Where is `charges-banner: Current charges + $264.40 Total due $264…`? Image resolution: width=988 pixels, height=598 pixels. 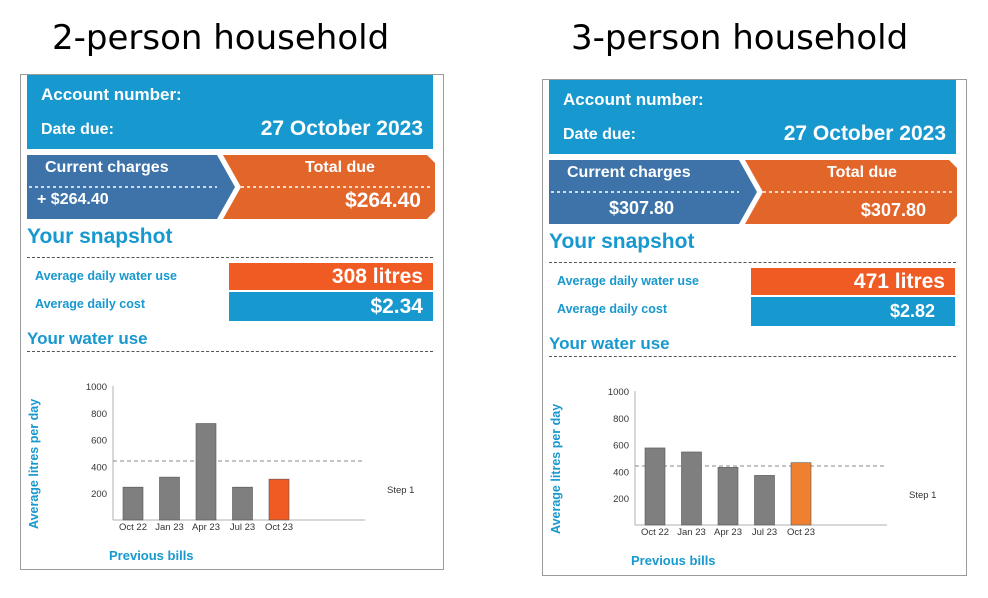 charges-banner: Current charges + $264.40 Total due $264… is located at coordinates (231, 187).